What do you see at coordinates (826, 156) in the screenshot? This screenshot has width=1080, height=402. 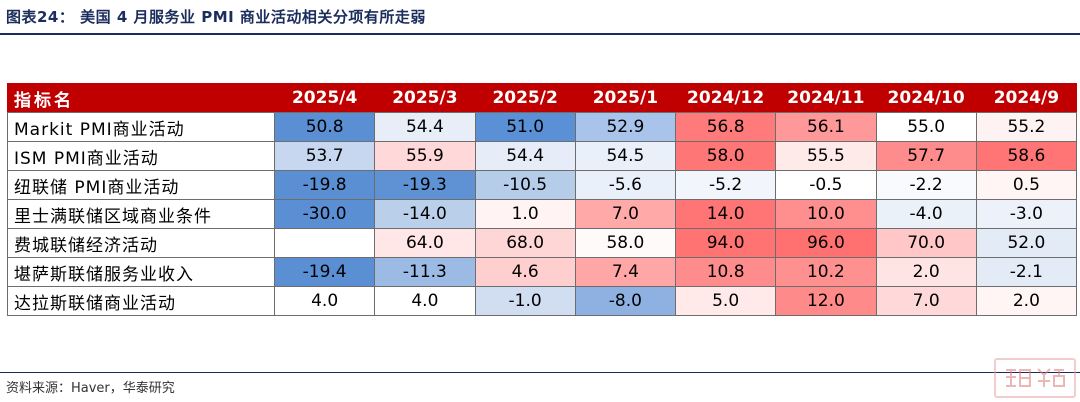 I see `value-cell: 55.5` at bounding box center [826, 156].